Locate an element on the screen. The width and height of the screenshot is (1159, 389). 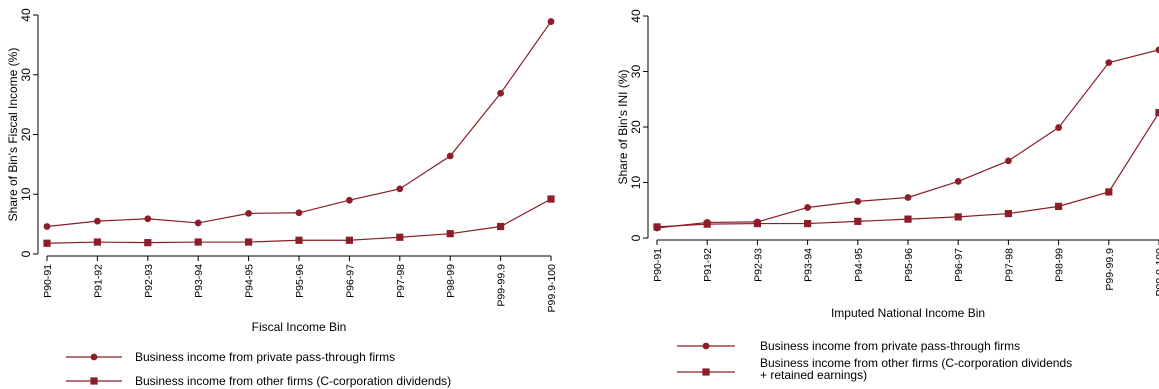
y-axis-label: Share of Bin's INI (%) is located at coordinates (623, 127).